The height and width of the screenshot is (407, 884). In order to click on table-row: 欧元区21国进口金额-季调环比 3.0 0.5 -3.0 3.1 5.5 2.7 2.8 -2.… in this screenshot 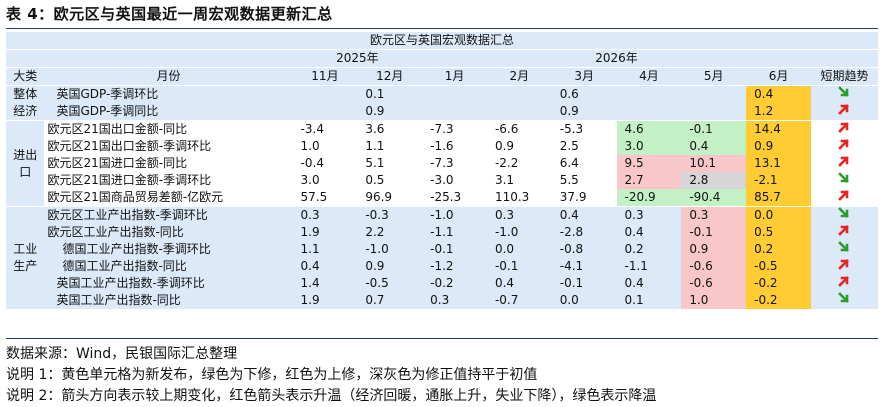, I will do `click(442, 180)`.